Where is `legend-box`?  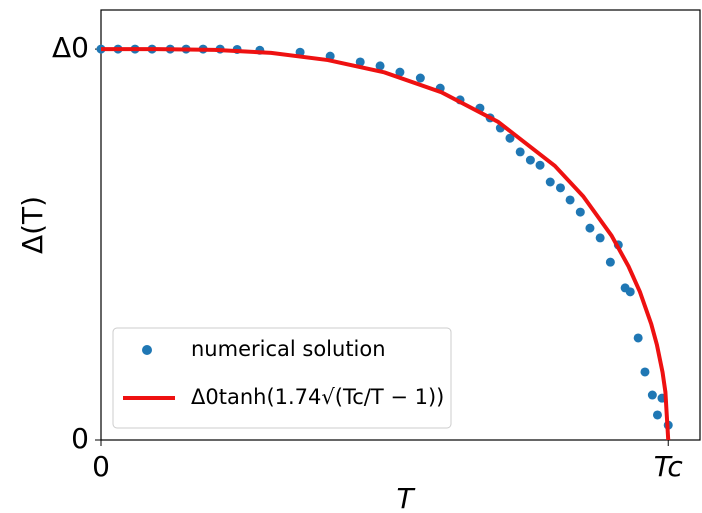
legend-box is located at coordinates (282, 378).